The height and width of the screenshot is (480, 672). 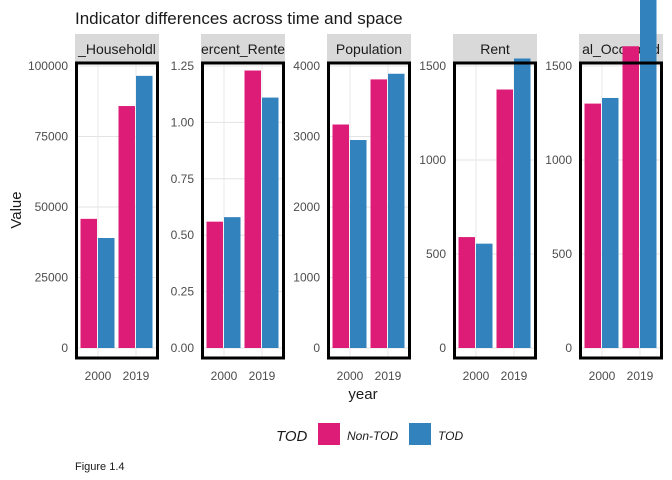 What do you see at coordinates (329, 434) in the screenshot?
I see `legend-key-non-tod` at bounding box center [329, 434].